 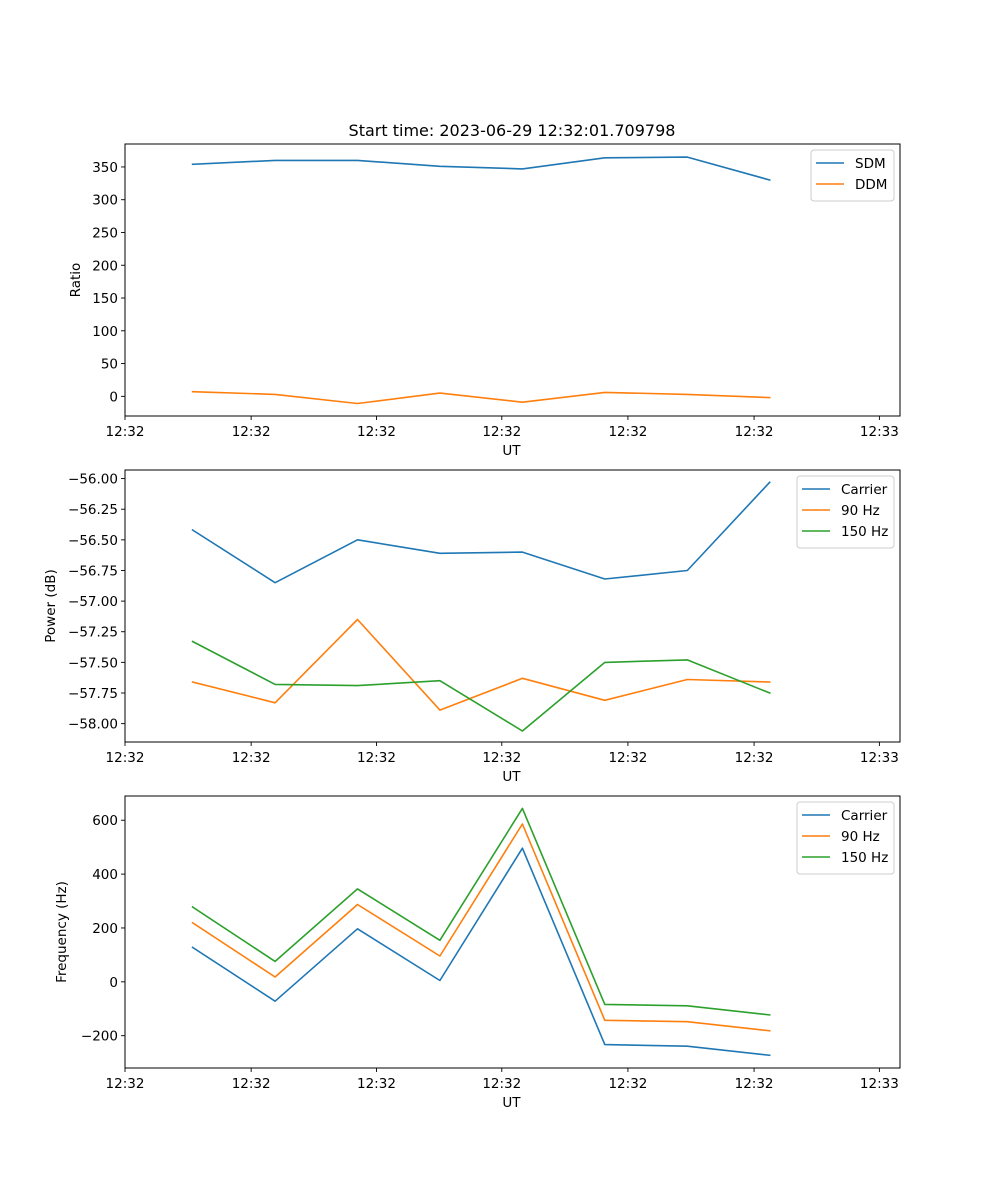 I want to click on ratio-y-axis-label: Ratio, so click(x=76, y=280).